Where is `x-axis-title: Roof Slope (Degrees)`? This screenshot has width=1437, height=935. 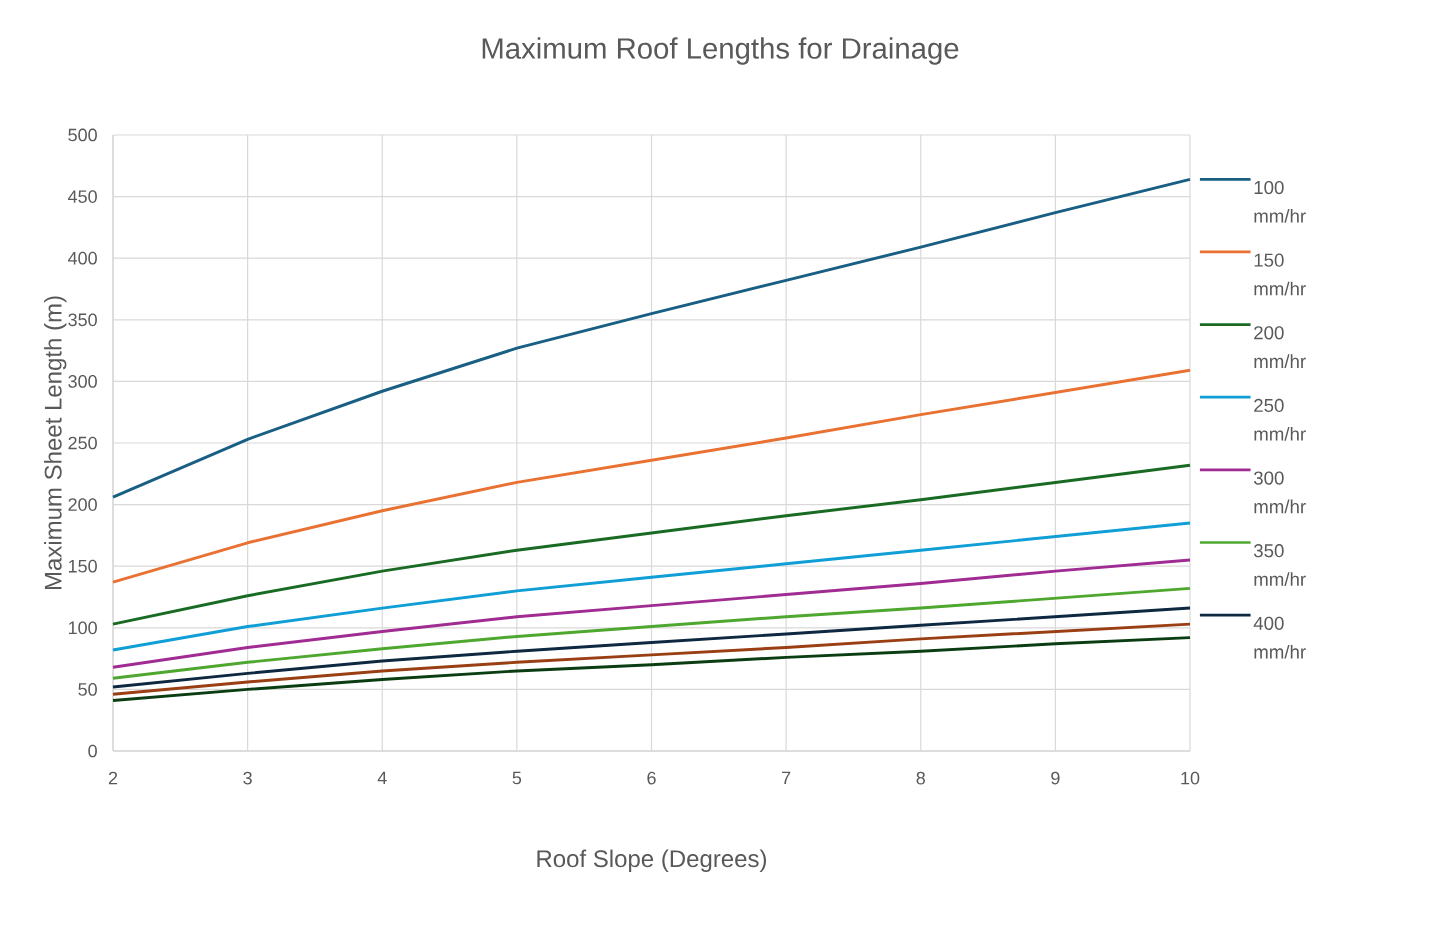
x-axis-title: Roof Slope (Degrees) is located at coordinates (652, 860).